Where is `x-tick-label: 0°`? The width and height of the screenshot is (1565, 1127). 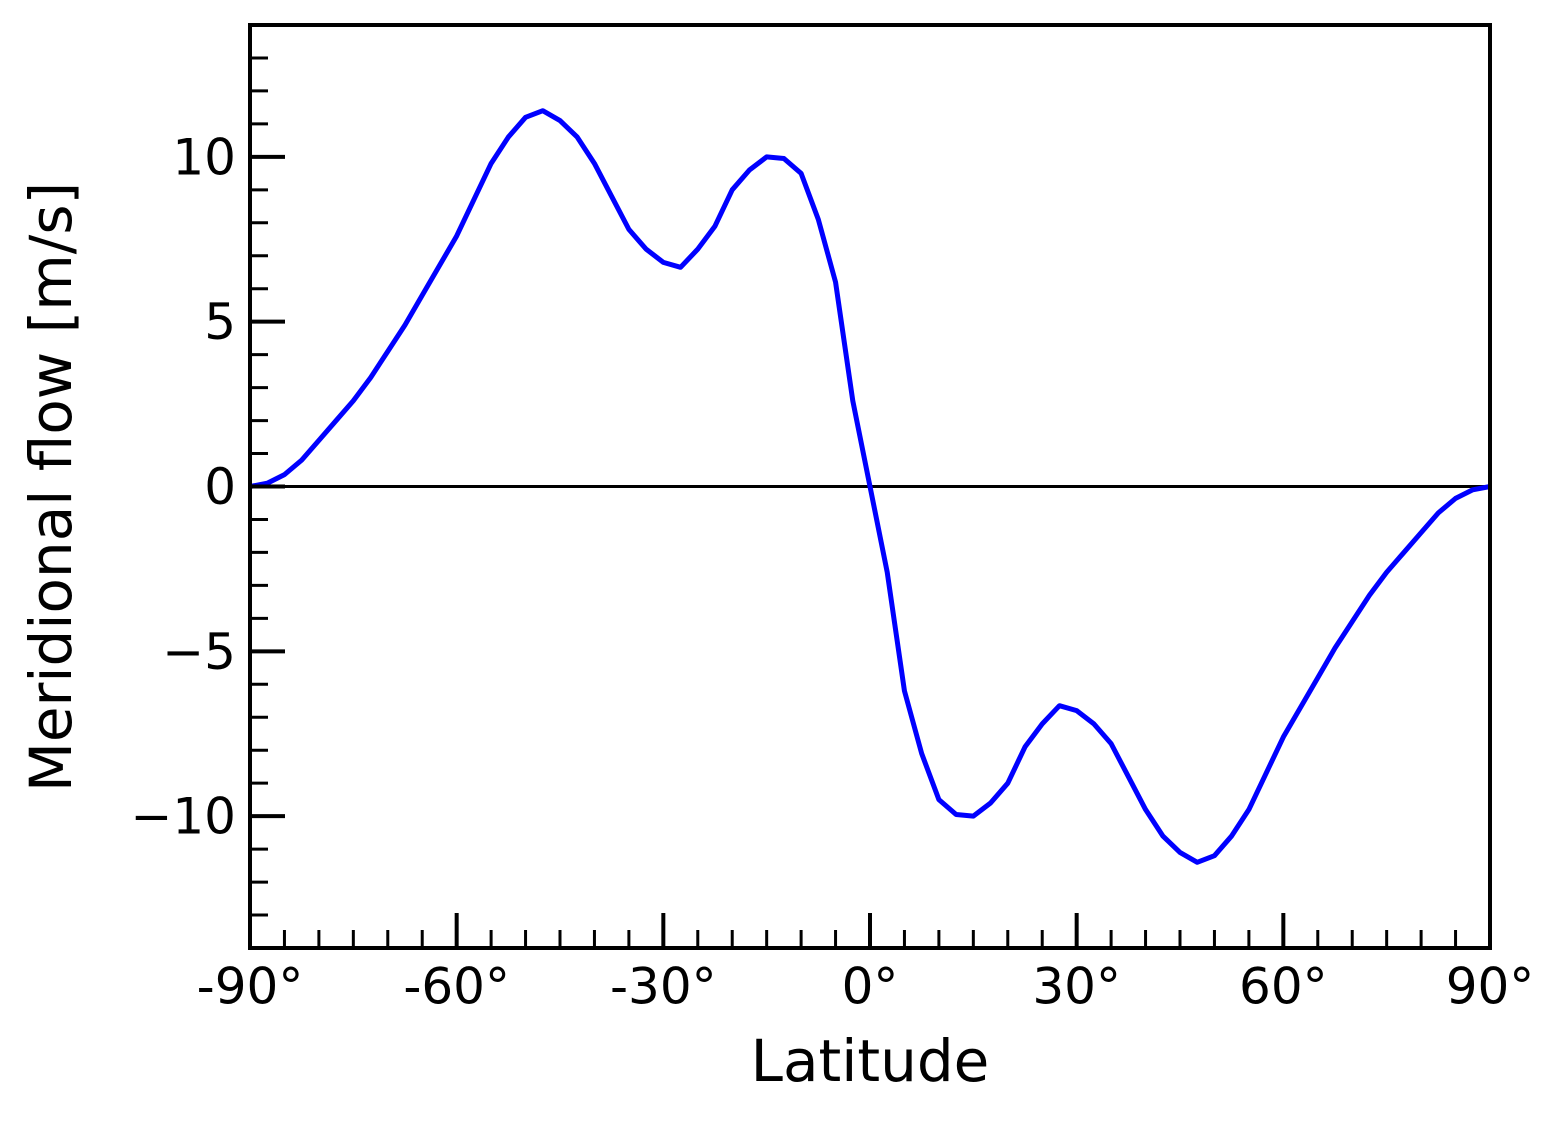
x-tick-label: 0° is located at coordinates (870, 987).